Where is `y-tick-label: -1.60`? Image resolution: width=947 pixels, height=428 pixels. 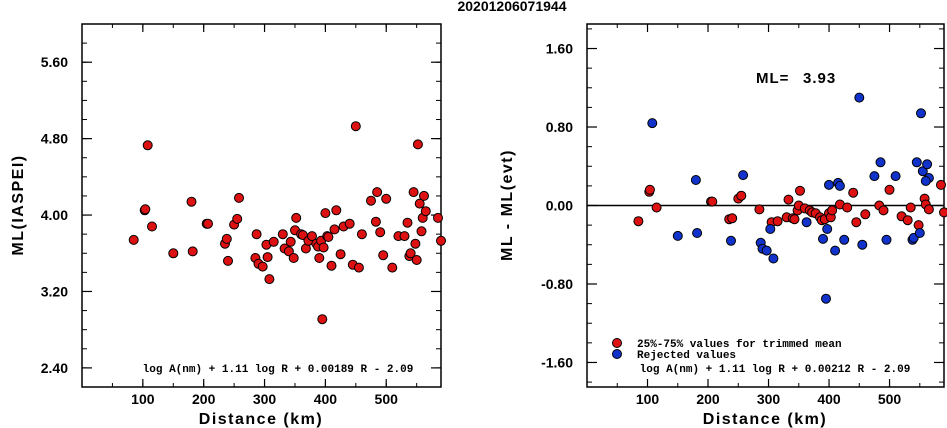 y-tick-label: -1.60 is located at coordinates (557, 362).